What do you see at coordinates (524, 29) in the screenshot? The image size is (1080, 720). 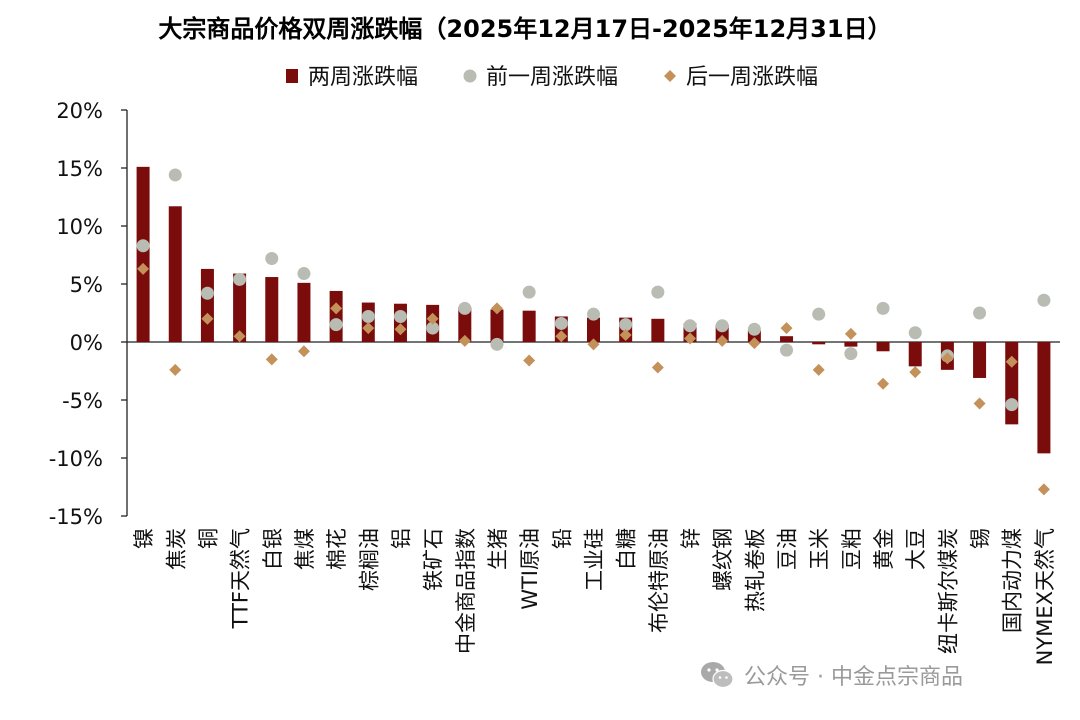 I see `chart-title: 大宗商品价格双周涨跌幅（2025年12月17日-2025年12月31日）` at bounding box center [524, 29].